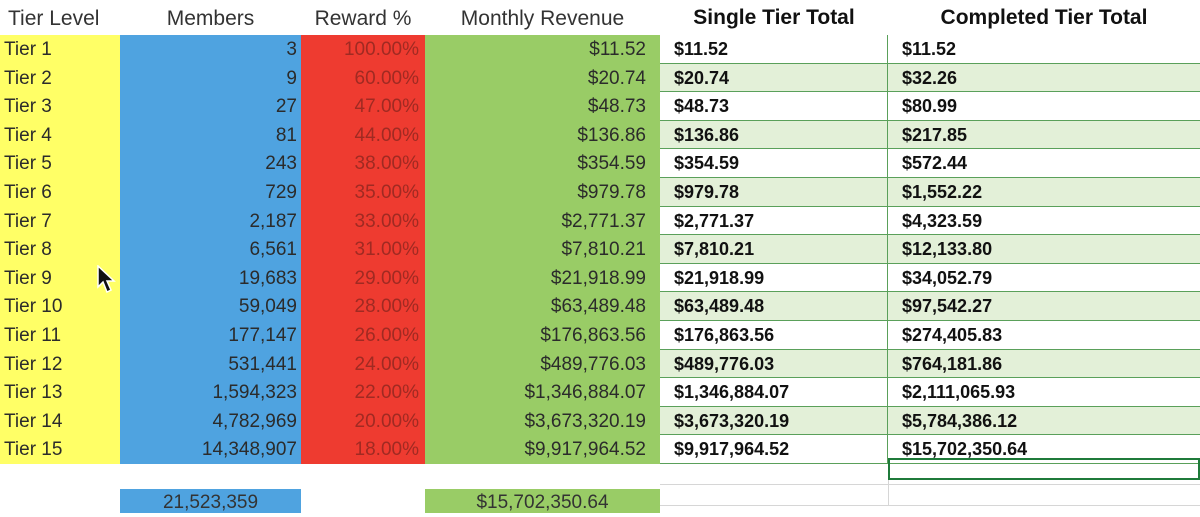 The image size is (1200, 517). What do you see at coordinates (616, 78) in the screenshot?
I see `cell-revenue: $20.74` at bounding box center [616, 78].